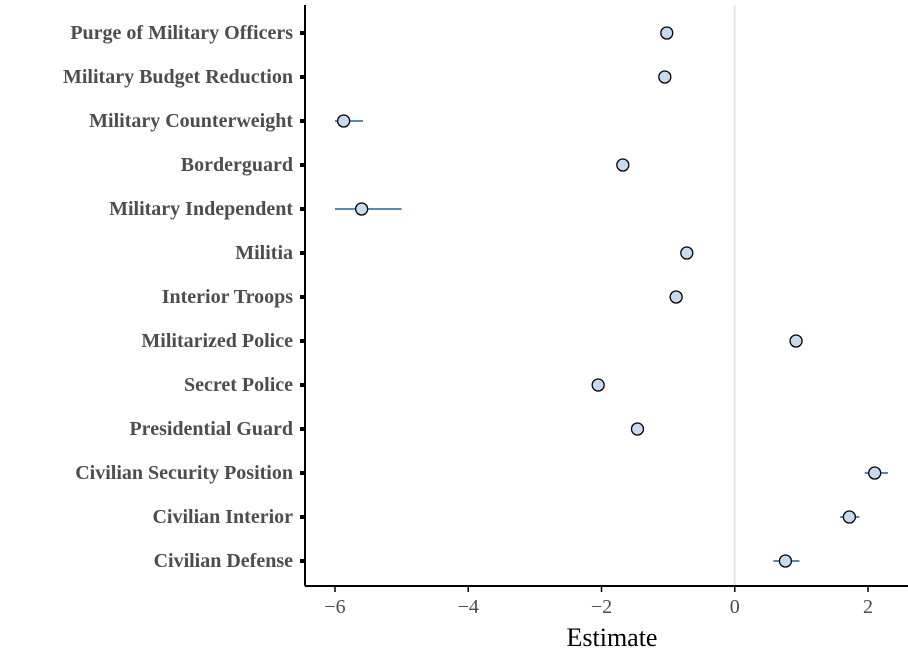 The width and height of the screenshot is (908, 656). Describe the element at coordinates (228, 297) in the screenshot. I see `category-label: Interior Troops` at that location.